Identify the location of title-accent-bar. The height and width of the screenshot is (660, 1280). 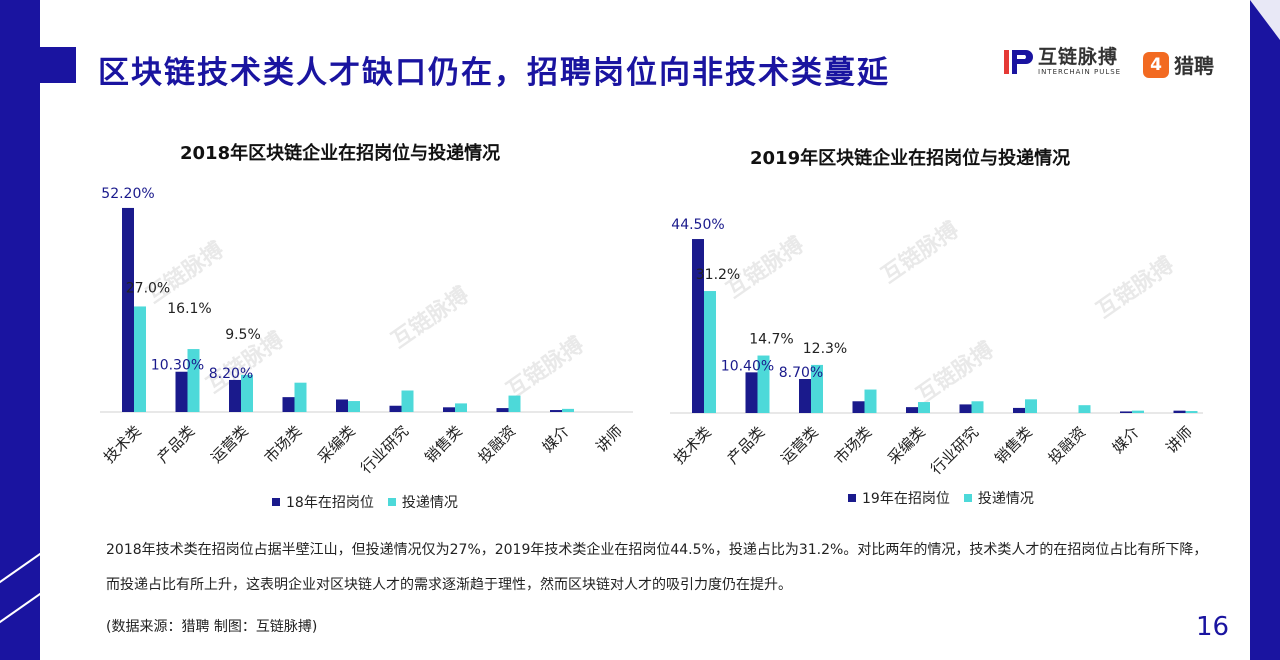
(58, 65).